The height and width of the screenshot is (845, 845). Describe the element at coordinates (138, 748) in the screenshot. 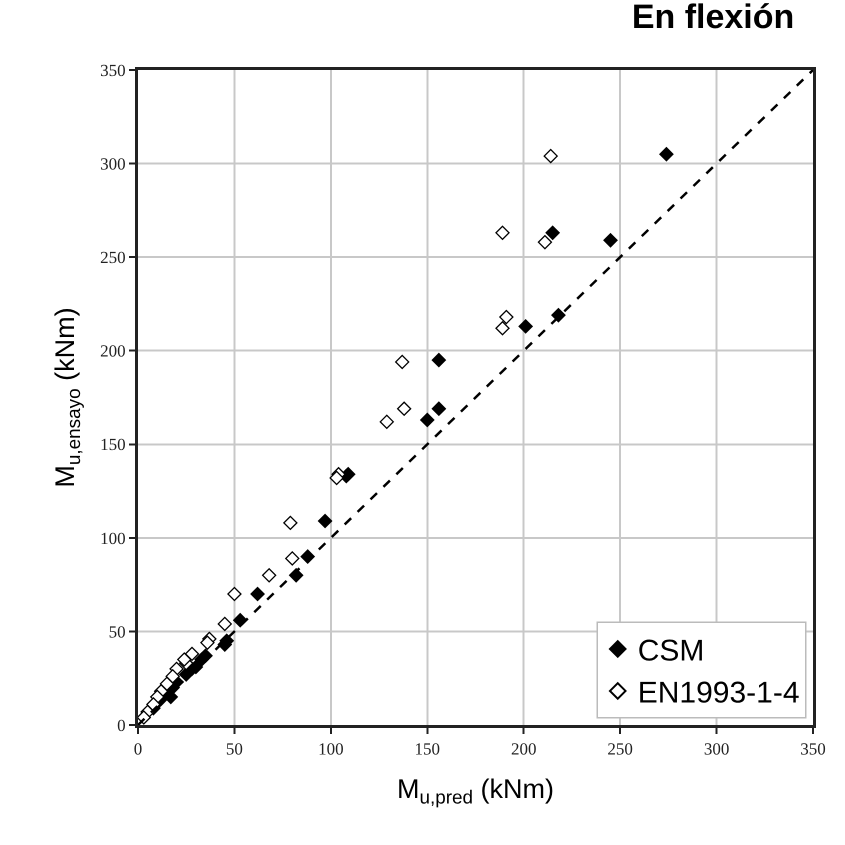

I see `x-tick-label: 0` at that location.